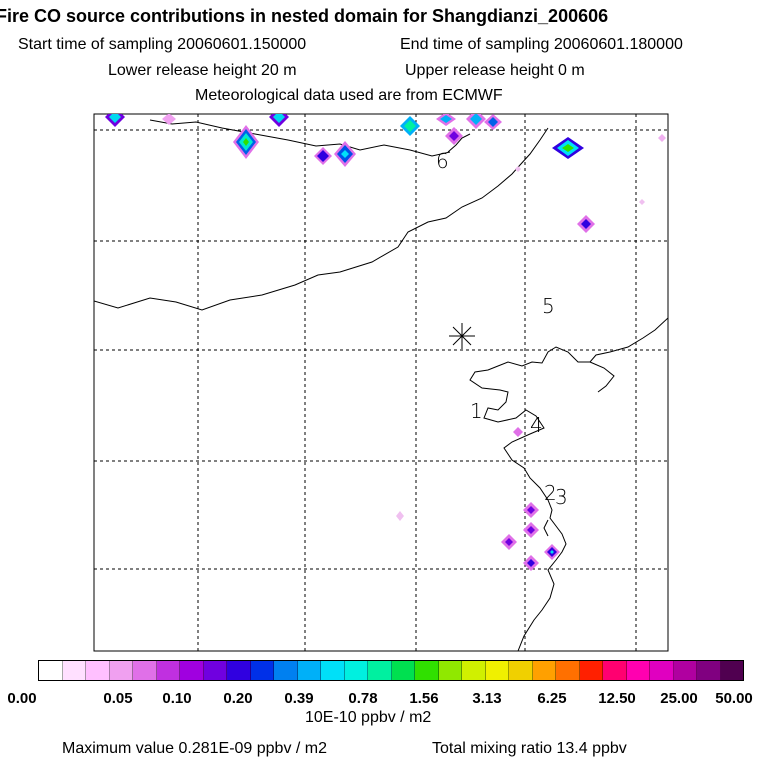  What do you see at coordinates (349, 95) in the screenshot?
I see `met-data-label: Meteorological data used are from ECMWF` at bounding box center [349, 95].